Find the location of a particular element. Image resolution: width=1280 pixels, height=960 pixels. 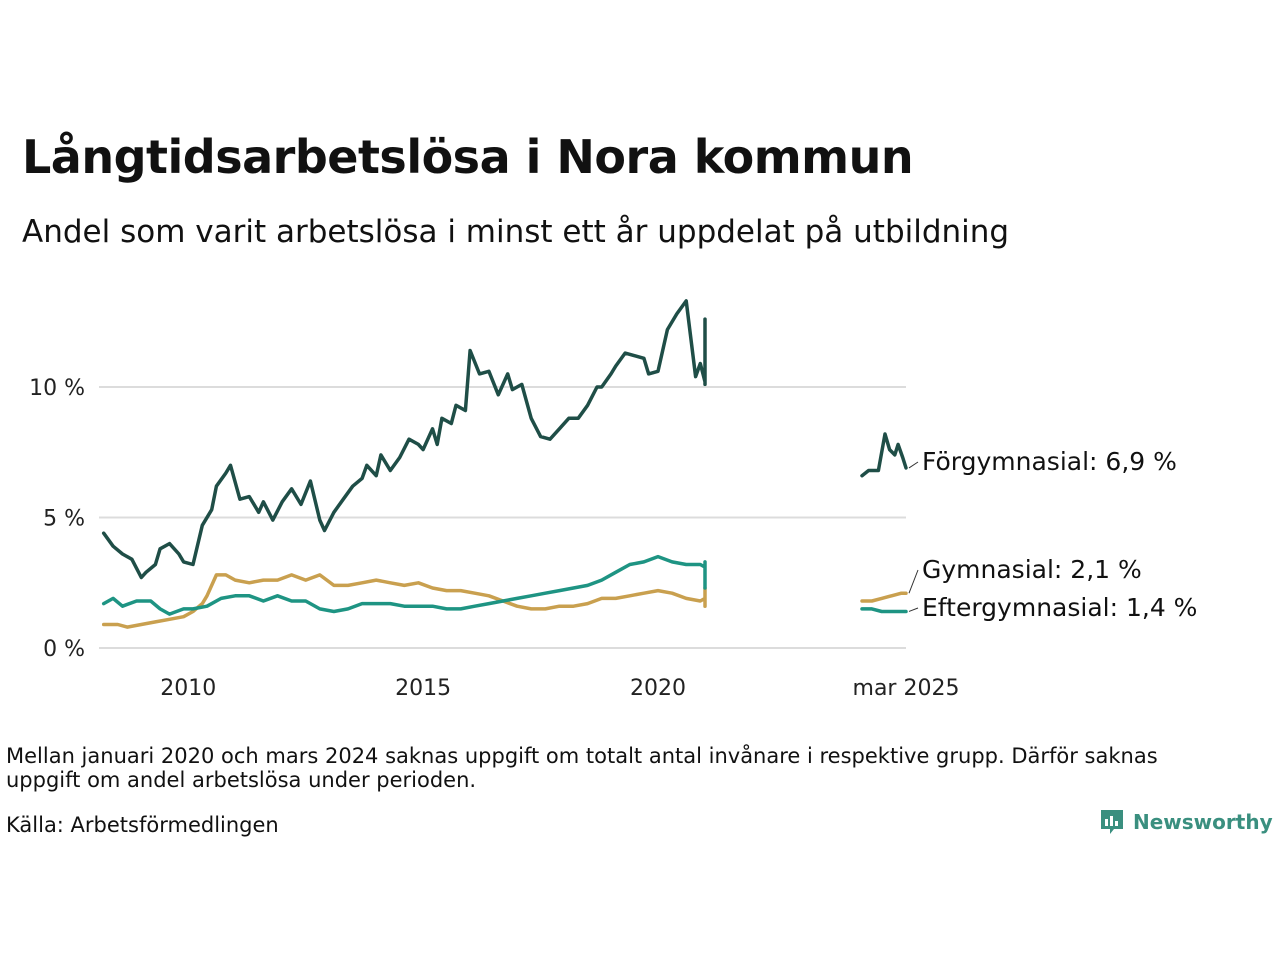

y-tick-label: 0 % is located at coordinates (64, 649).